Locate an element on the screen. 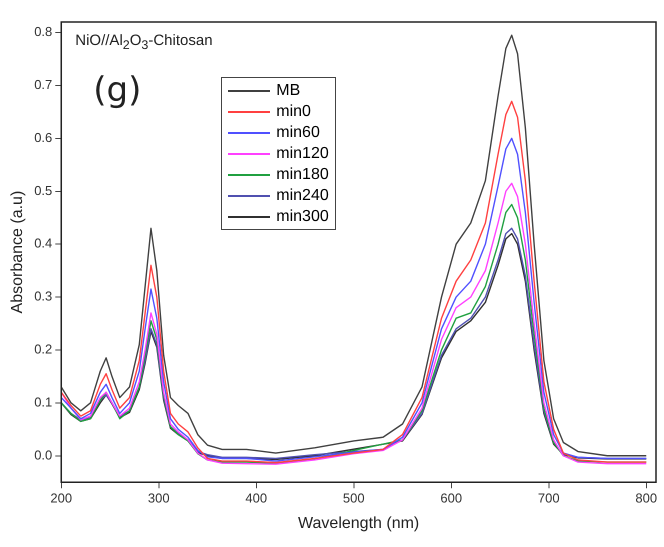  legend-label: MB is located at coordinates (288, 91).